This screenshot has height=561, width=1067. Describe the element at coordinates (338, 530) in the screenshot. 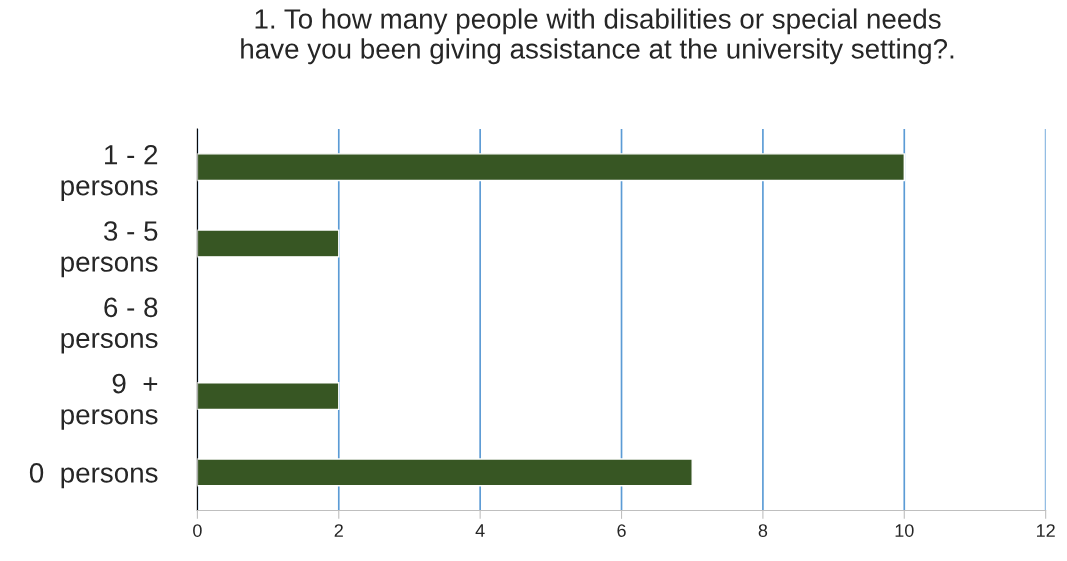

I see `x-tick-label: 2` at that location.